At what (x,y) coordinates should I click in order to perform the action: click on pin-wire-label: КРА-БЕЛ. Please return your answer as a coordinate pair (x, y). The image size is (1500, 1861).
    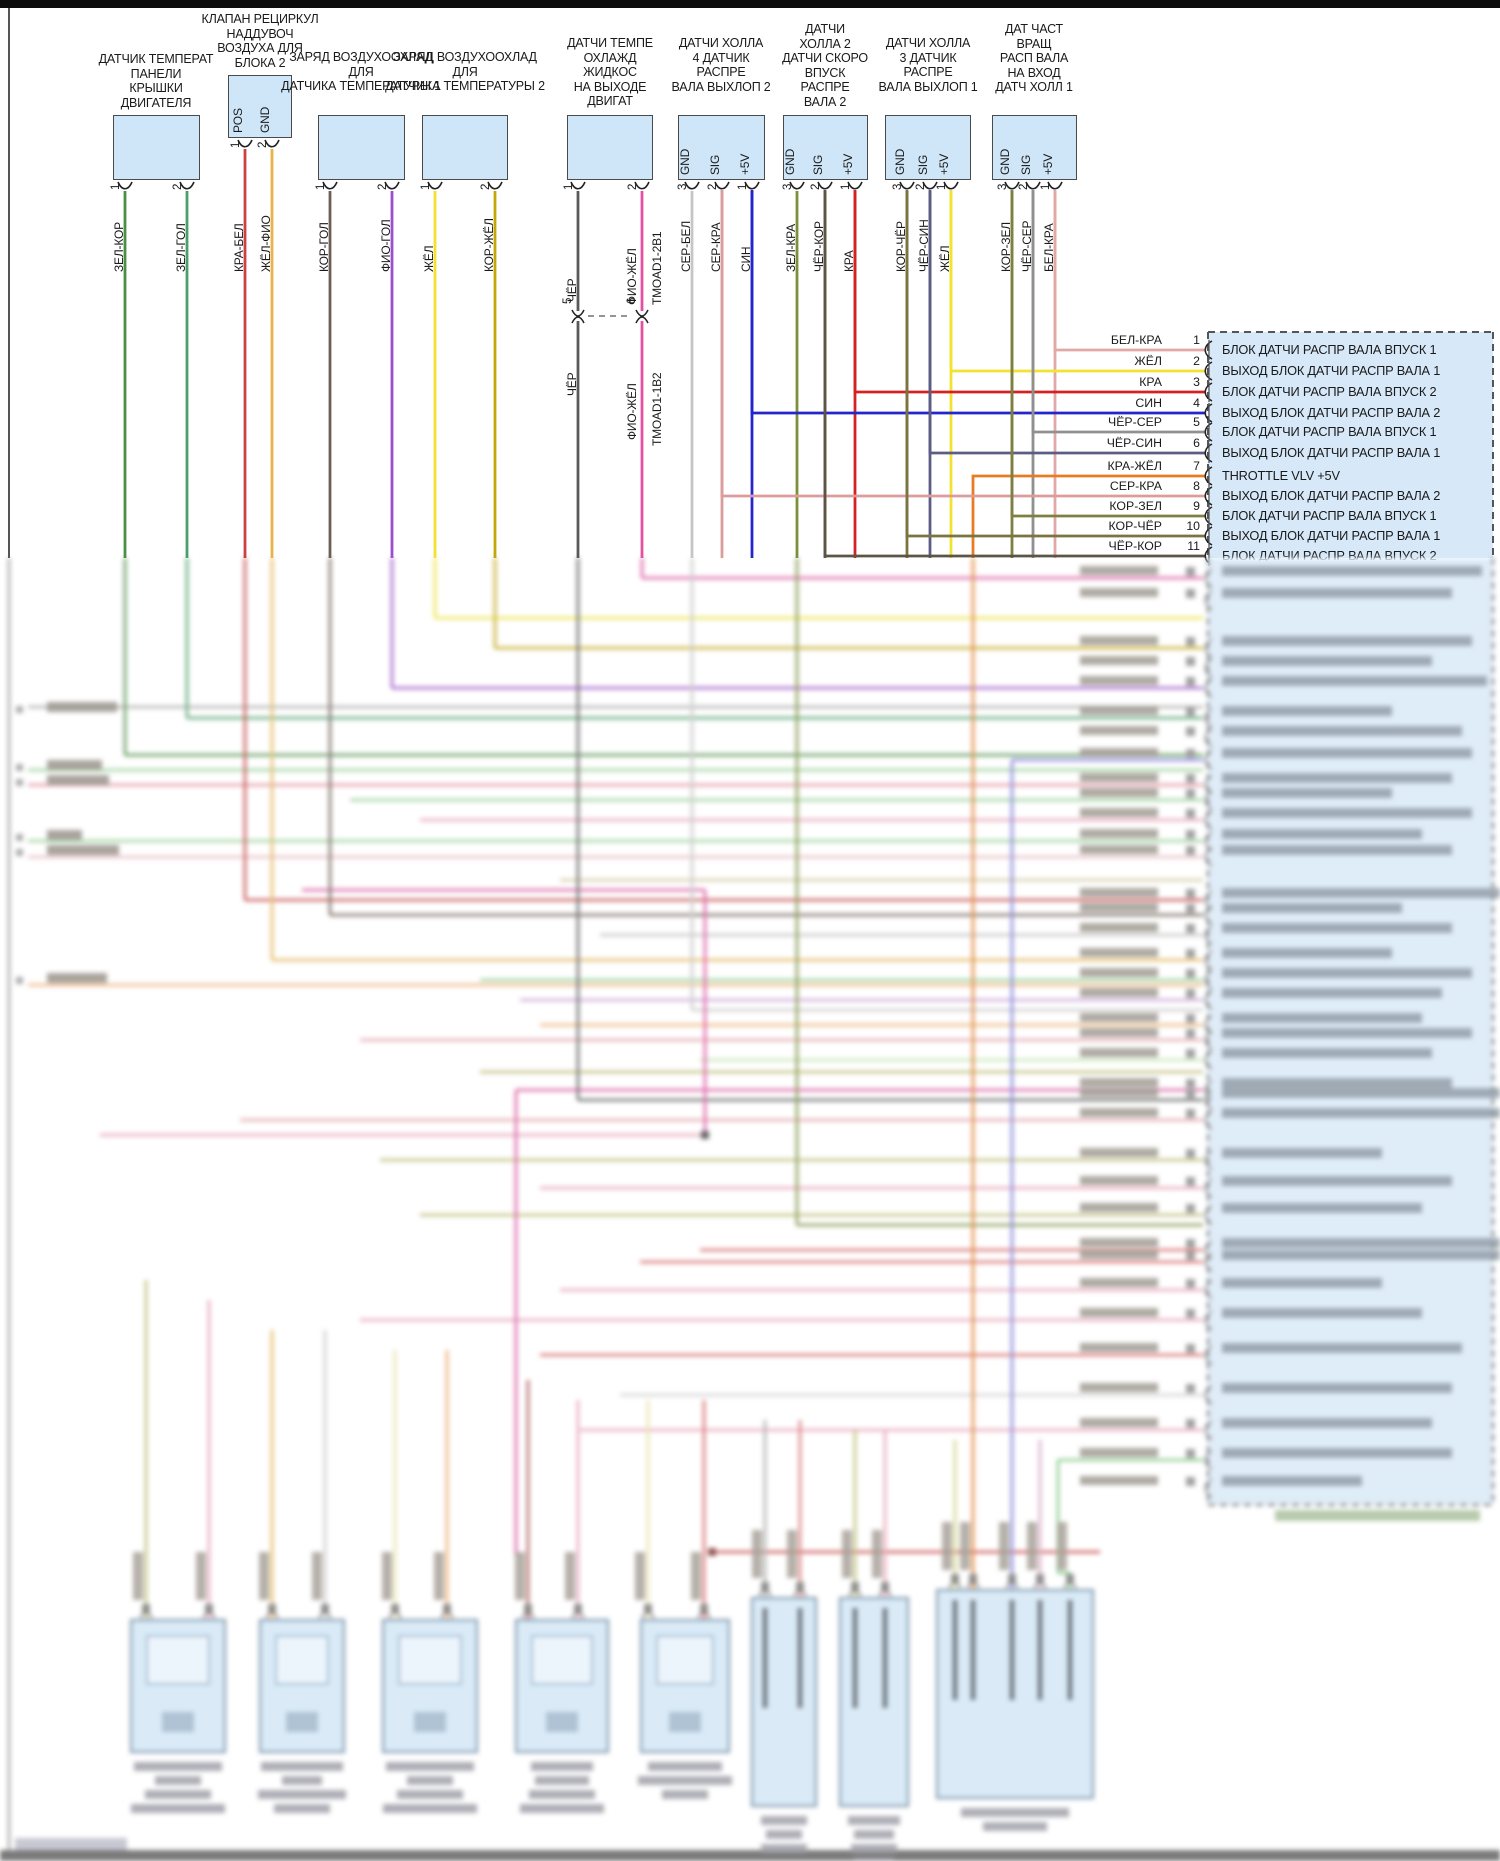
    Looking at the image, I should click on (239, 247).